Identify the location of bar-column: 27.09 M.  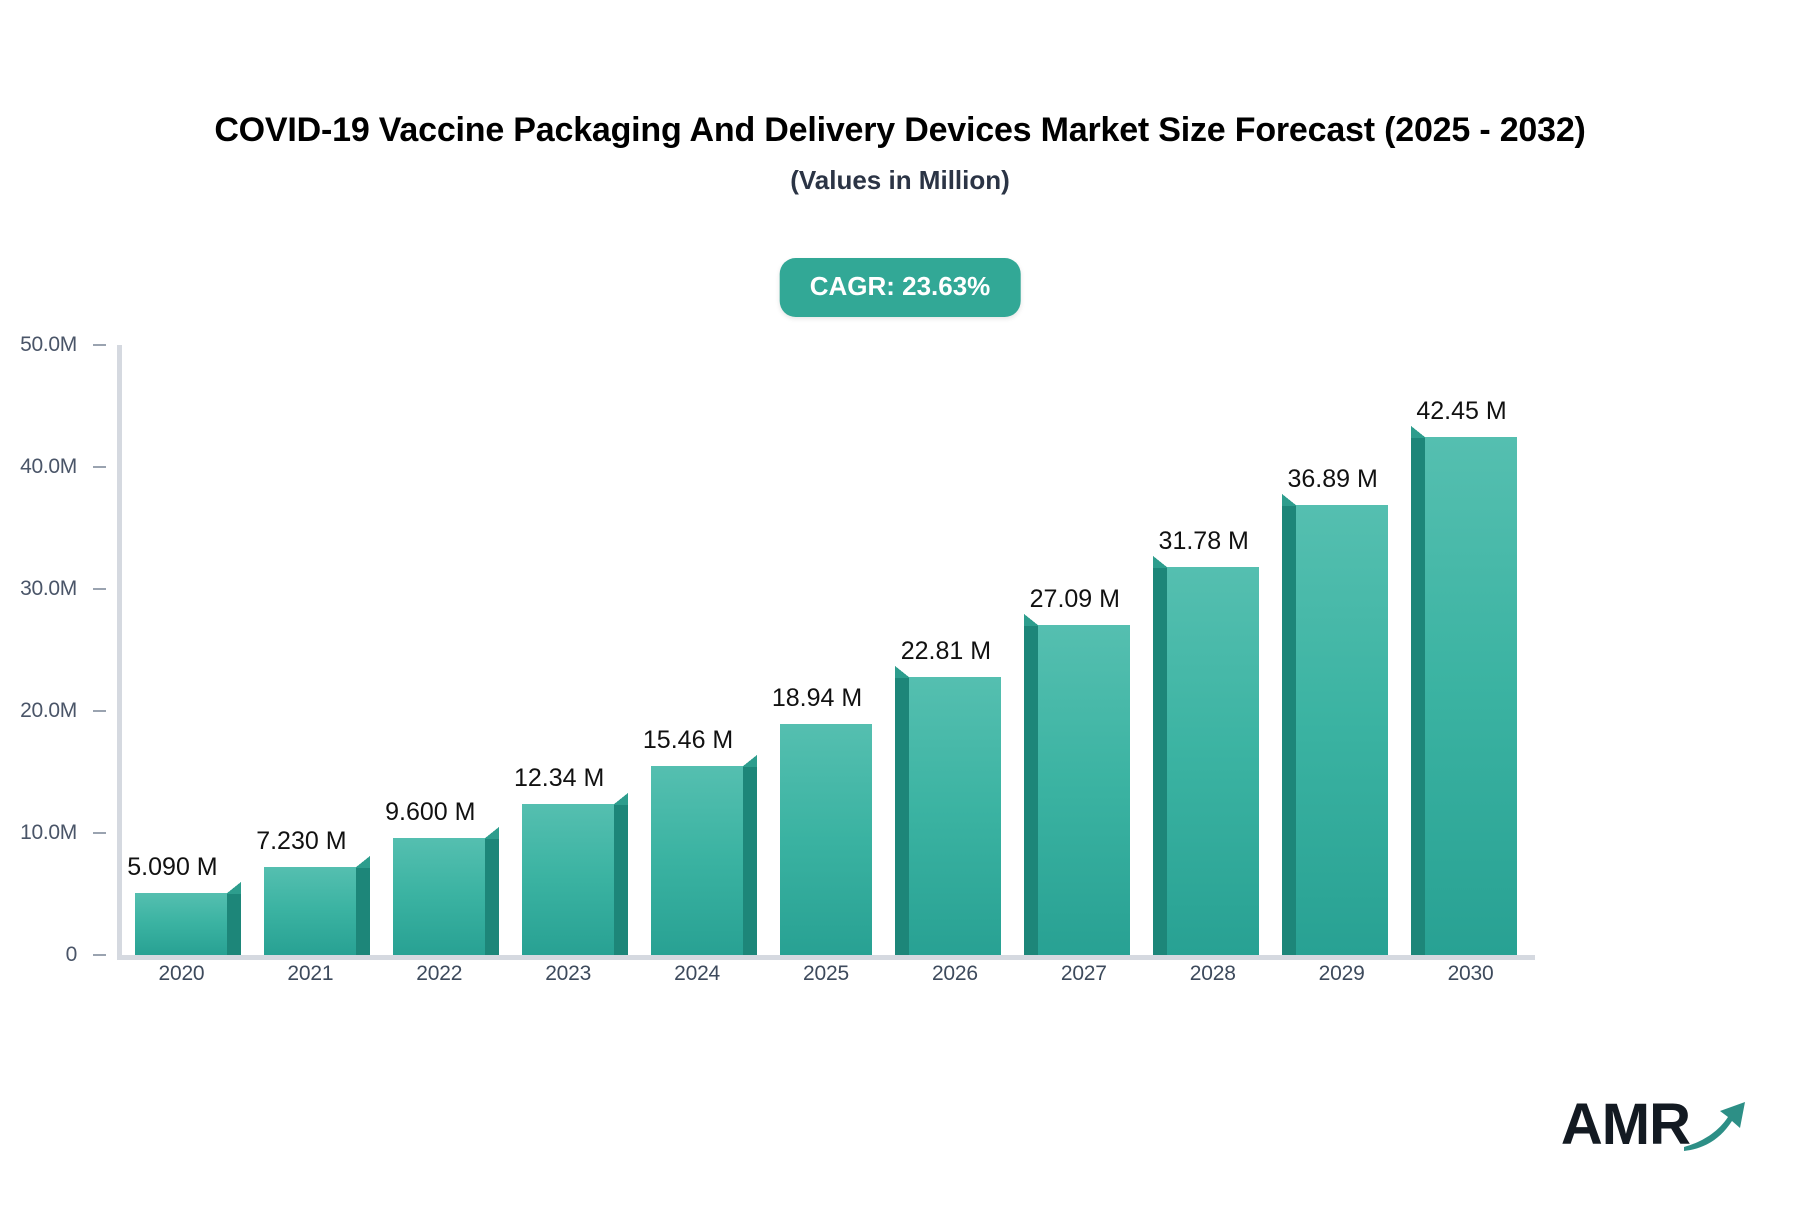
(1076, 650).